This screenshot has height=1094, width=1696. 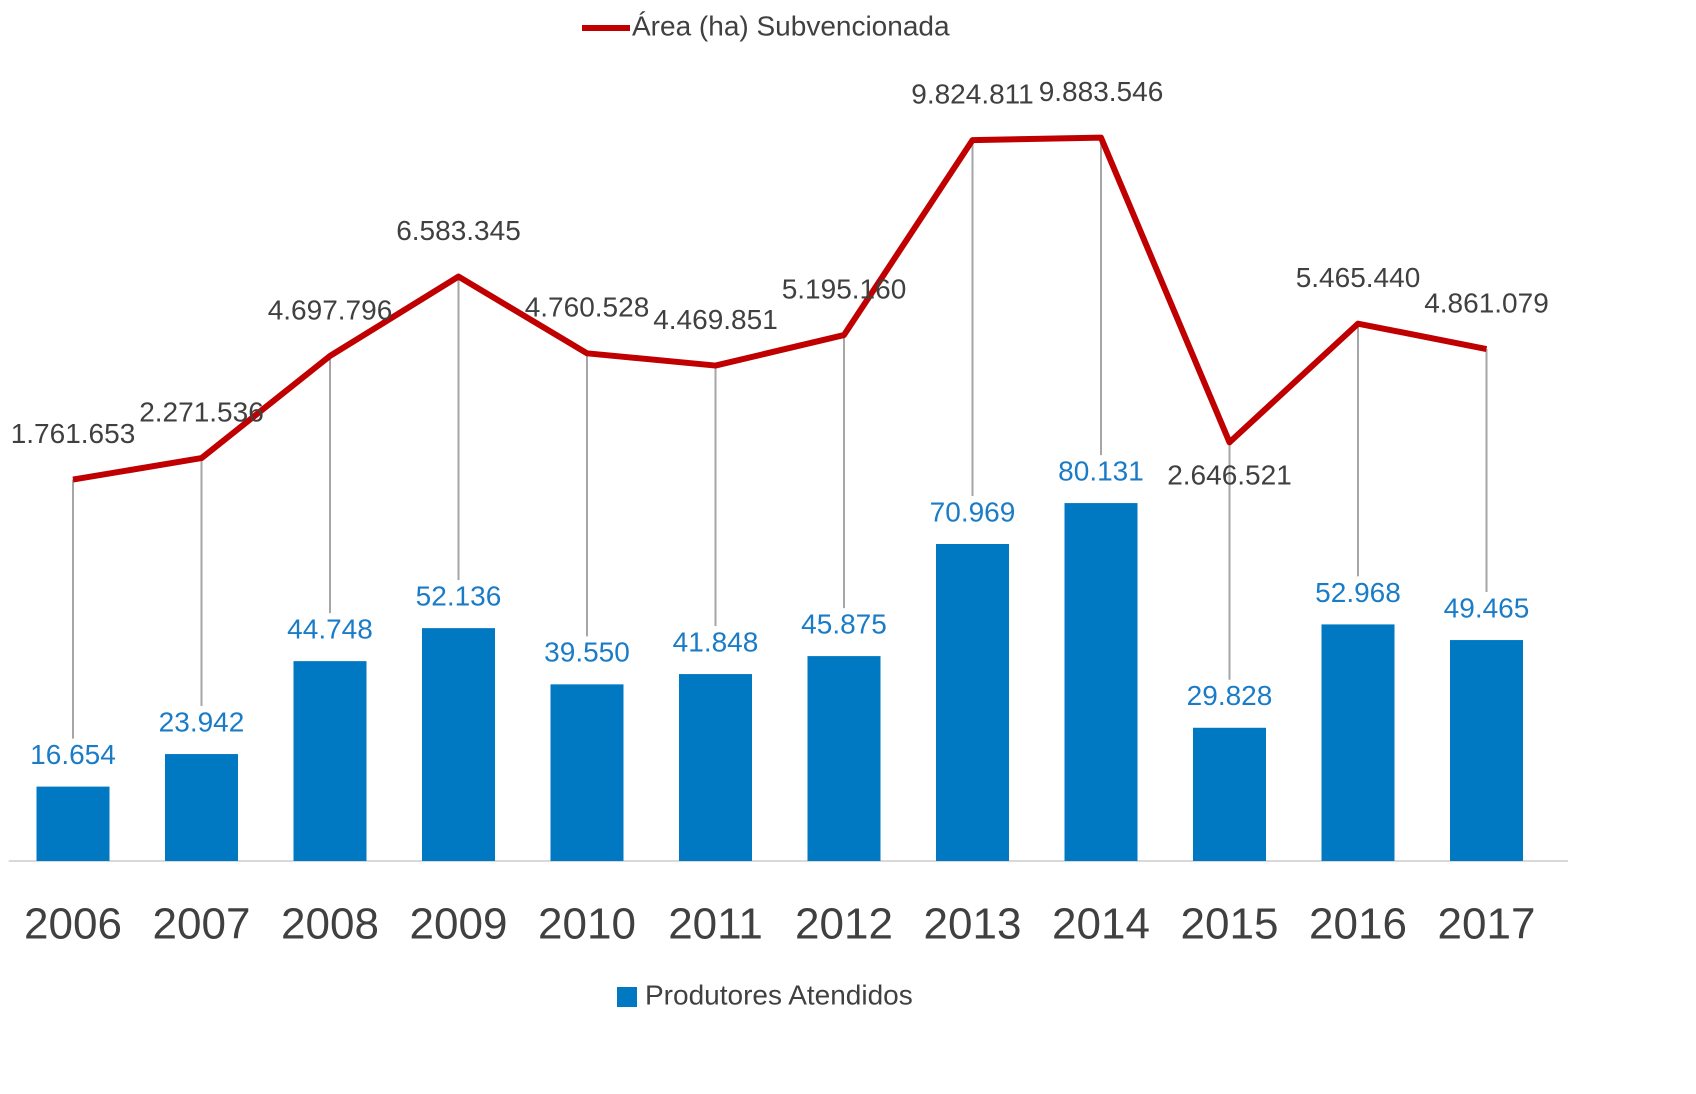 What do you see at coordinates (1358, 924) in the screenshot?
I see `x-tick-label: 2016` at bounding box center [1358, 924].